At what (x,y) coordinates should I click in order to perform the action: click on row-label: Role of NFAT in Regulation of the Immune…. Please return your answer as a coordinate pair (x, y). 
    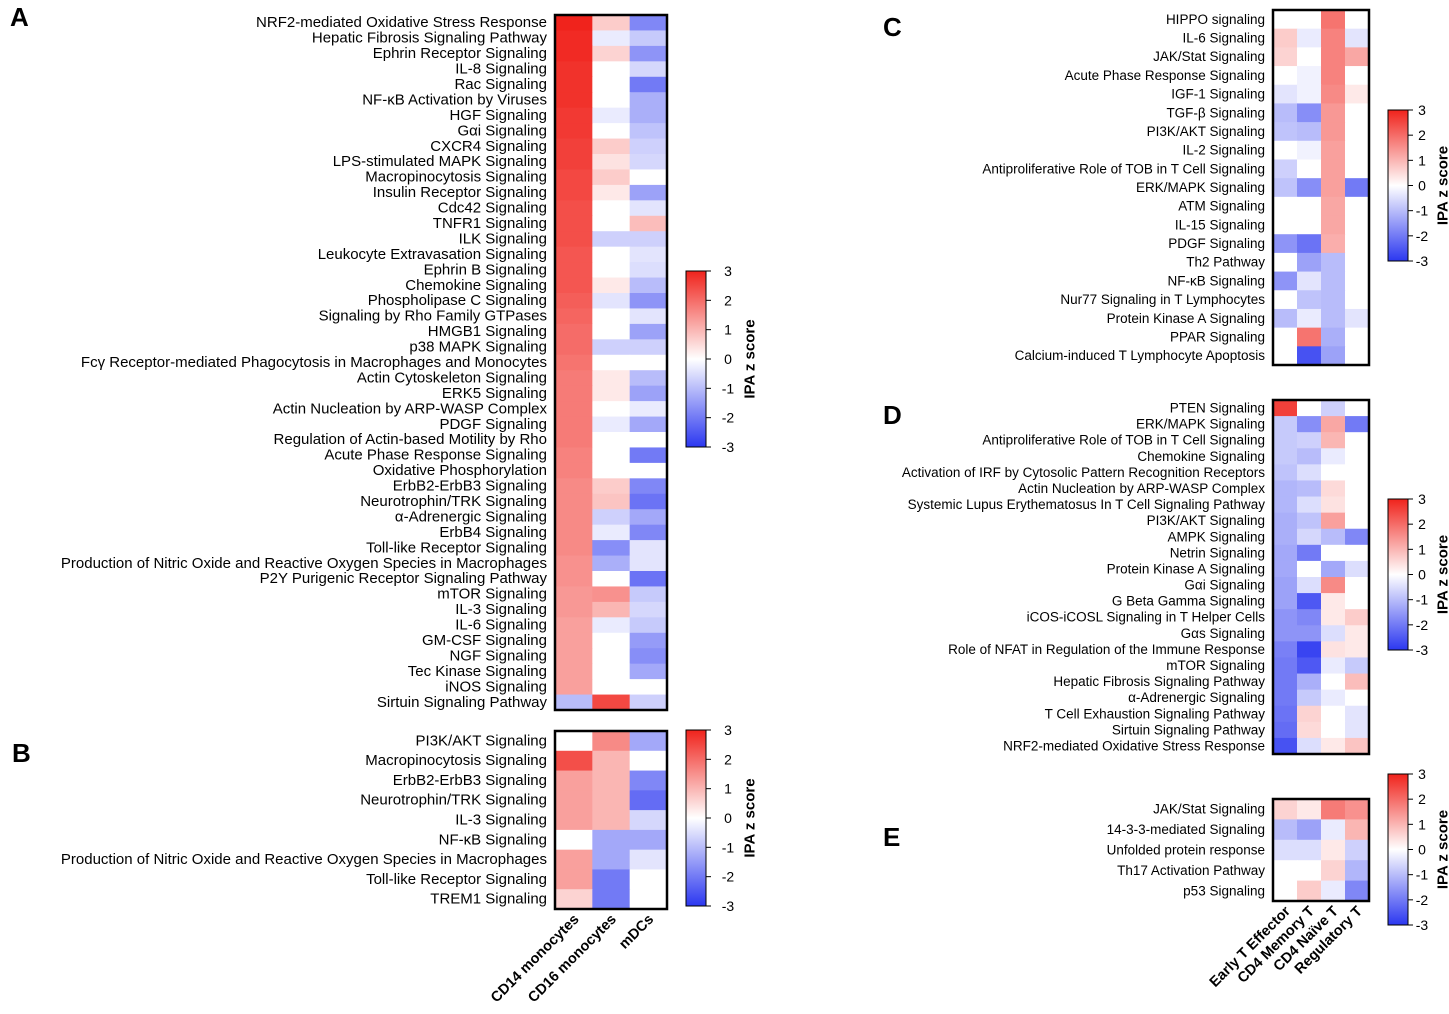
    Looking at the image, I should click on (1106, 649).